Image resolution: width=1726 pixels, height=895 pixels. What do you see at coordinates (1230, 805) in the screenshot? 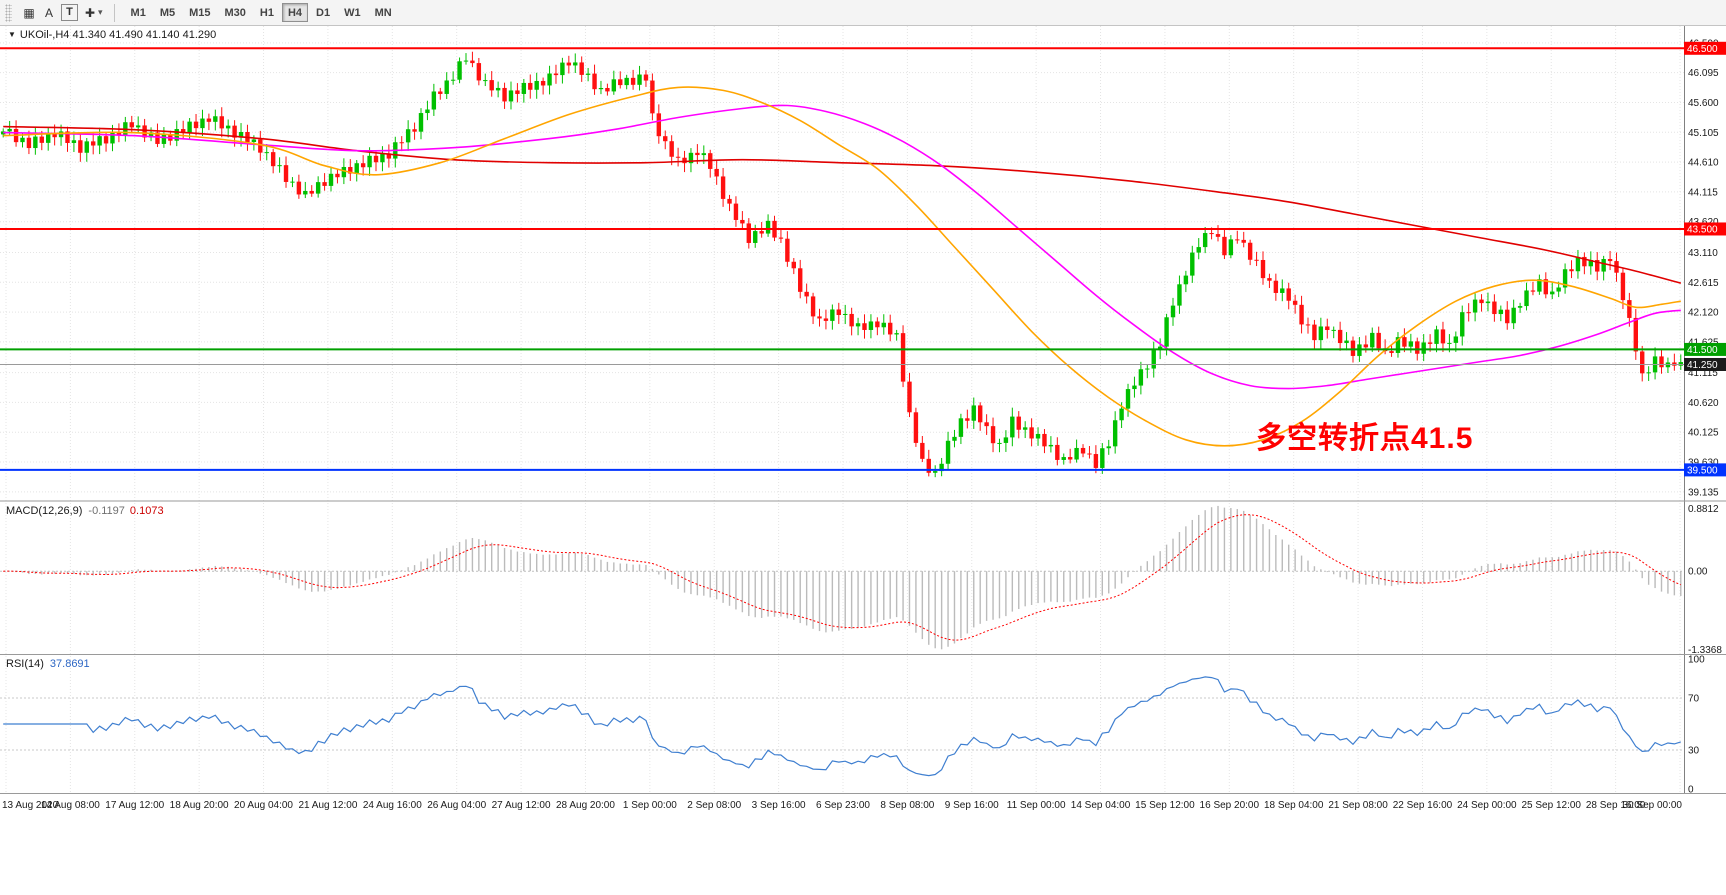
I see `svg-text: 16 Sep 20:00` at bounding box center [1230, 805].